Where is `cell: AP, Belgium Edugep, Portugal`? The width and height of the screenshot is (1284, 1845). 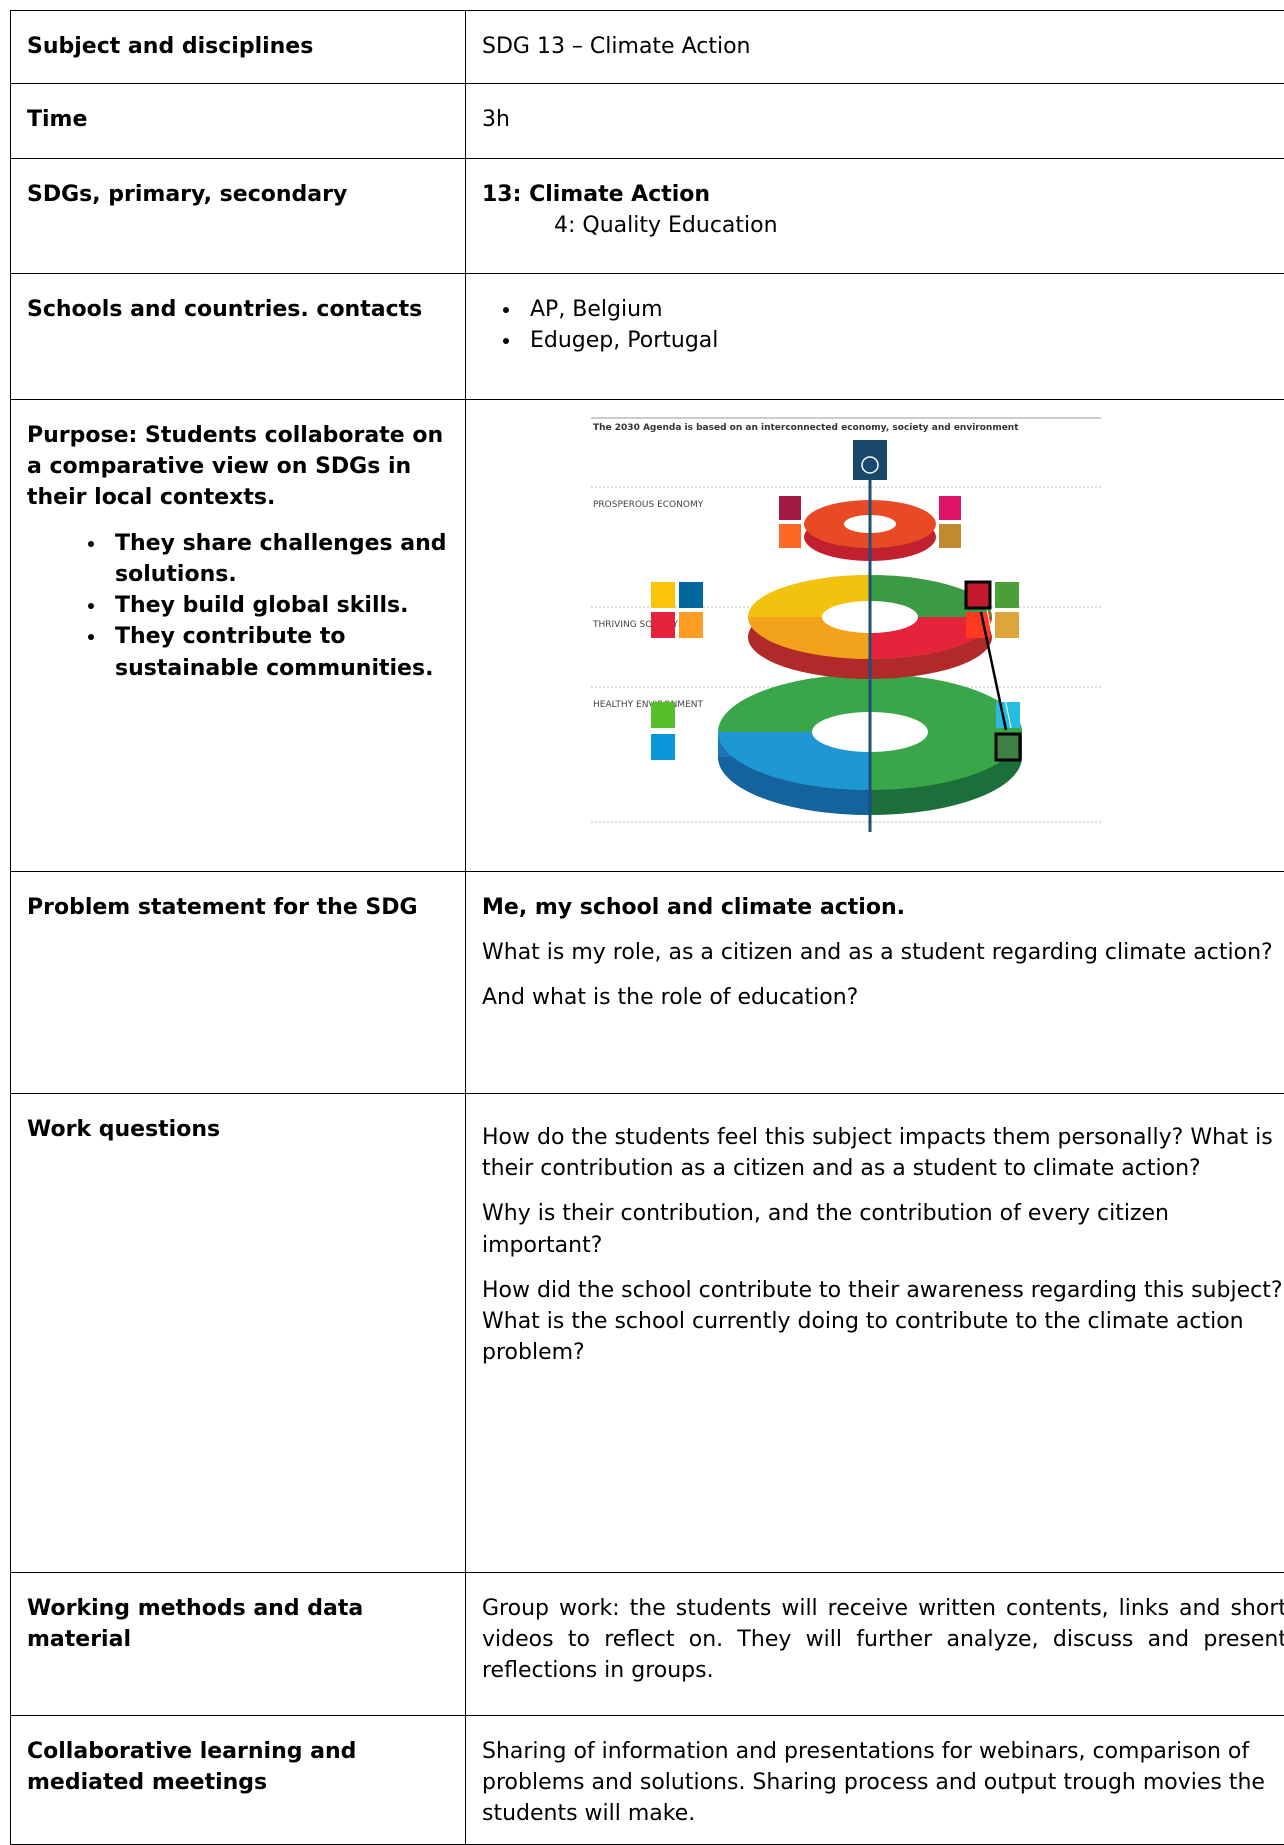
cell: AP, Belgium Edugep, Portugal is located at coordinates (875, 337).